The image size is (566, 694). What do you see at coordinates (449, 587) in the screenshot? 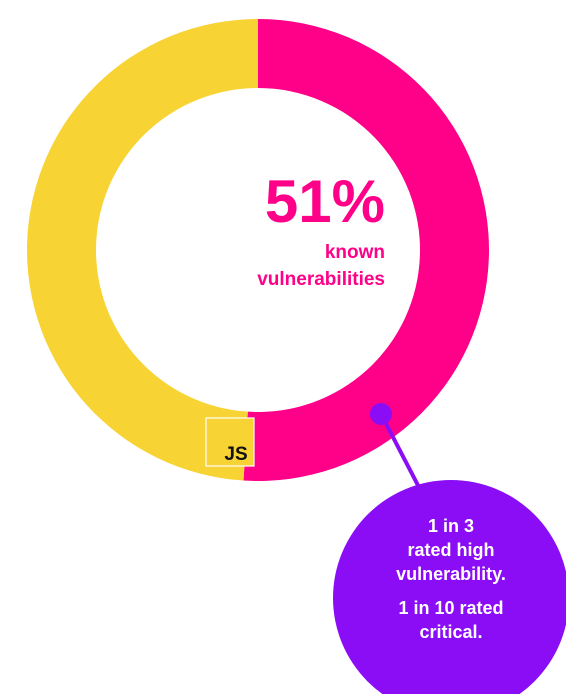
I see `callout-bubble` at bounding box center [449, 587].